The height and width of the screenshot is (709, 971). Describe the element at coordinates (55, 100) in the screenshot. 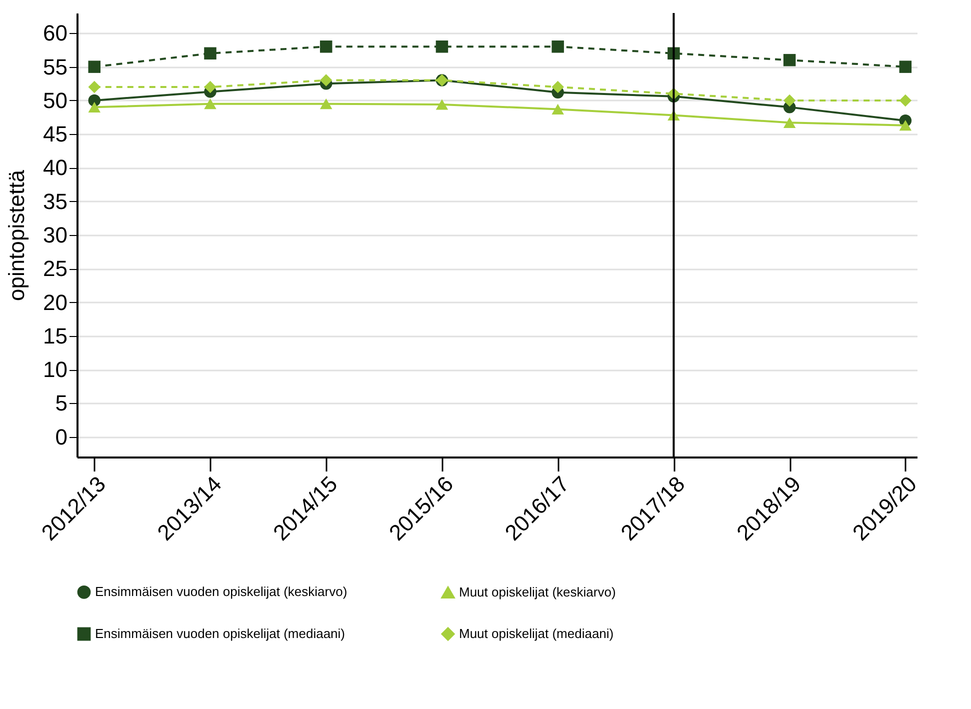

I see `y-tick-label: 50` at that location.